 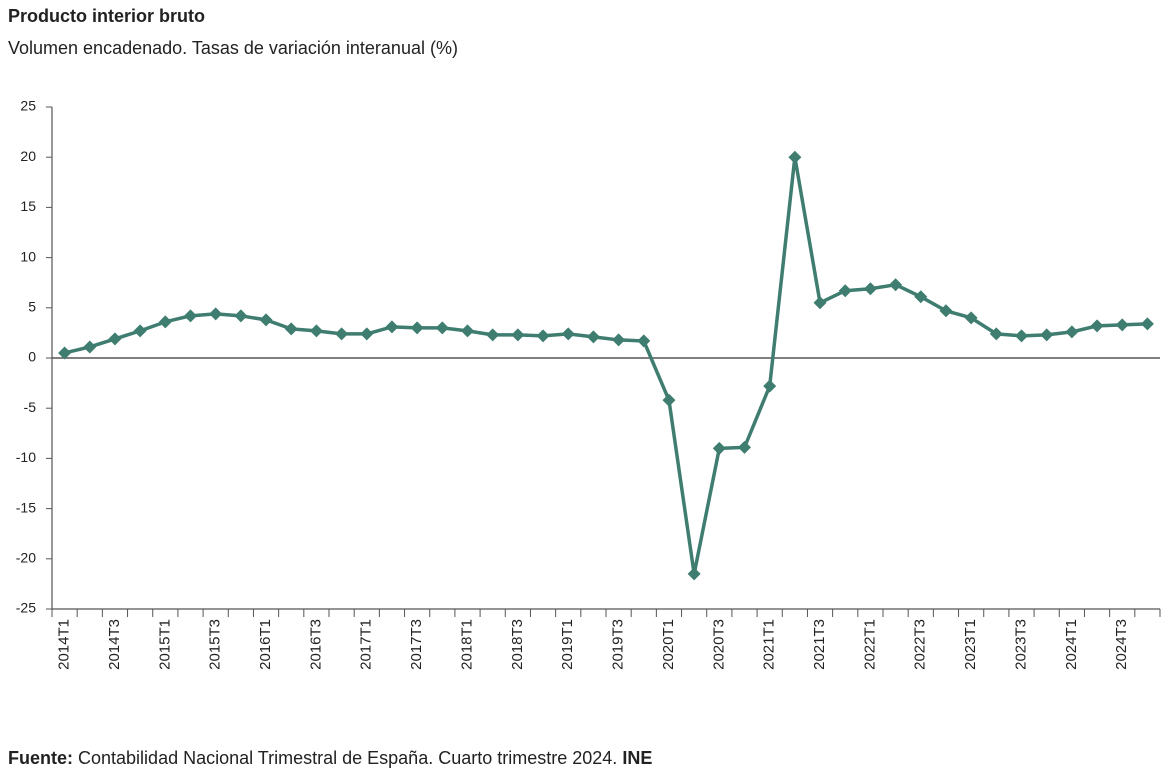 What do you see at coordinates (1071, 644) in the screenshot?
I see `x-tick-label: 2024T1` at bounding box center [1071, 644].